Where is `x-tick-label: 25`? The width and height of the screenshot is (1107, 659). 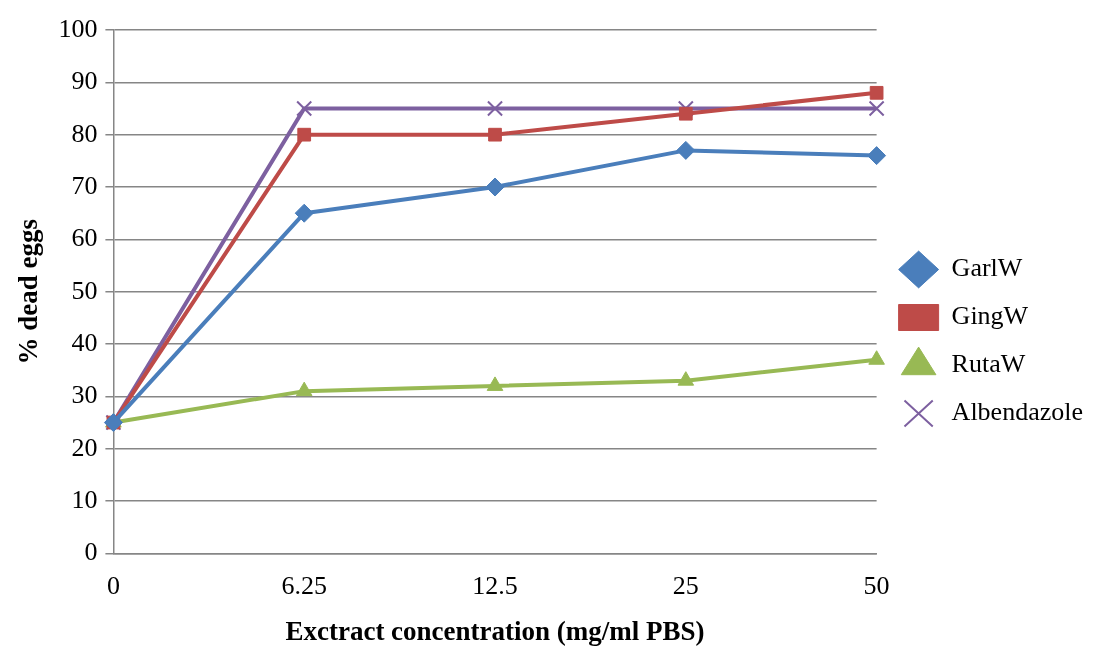
x-tick-label: 25 is located at coordinates (685, 585).